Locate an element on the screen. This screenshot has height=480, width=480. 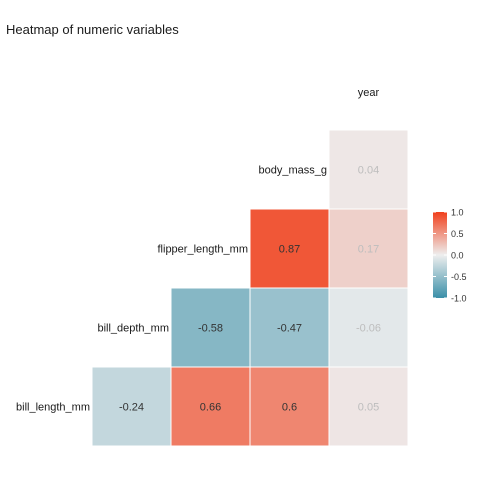
legend-tick-label: 0.0 is located at coordinates (457, 256).